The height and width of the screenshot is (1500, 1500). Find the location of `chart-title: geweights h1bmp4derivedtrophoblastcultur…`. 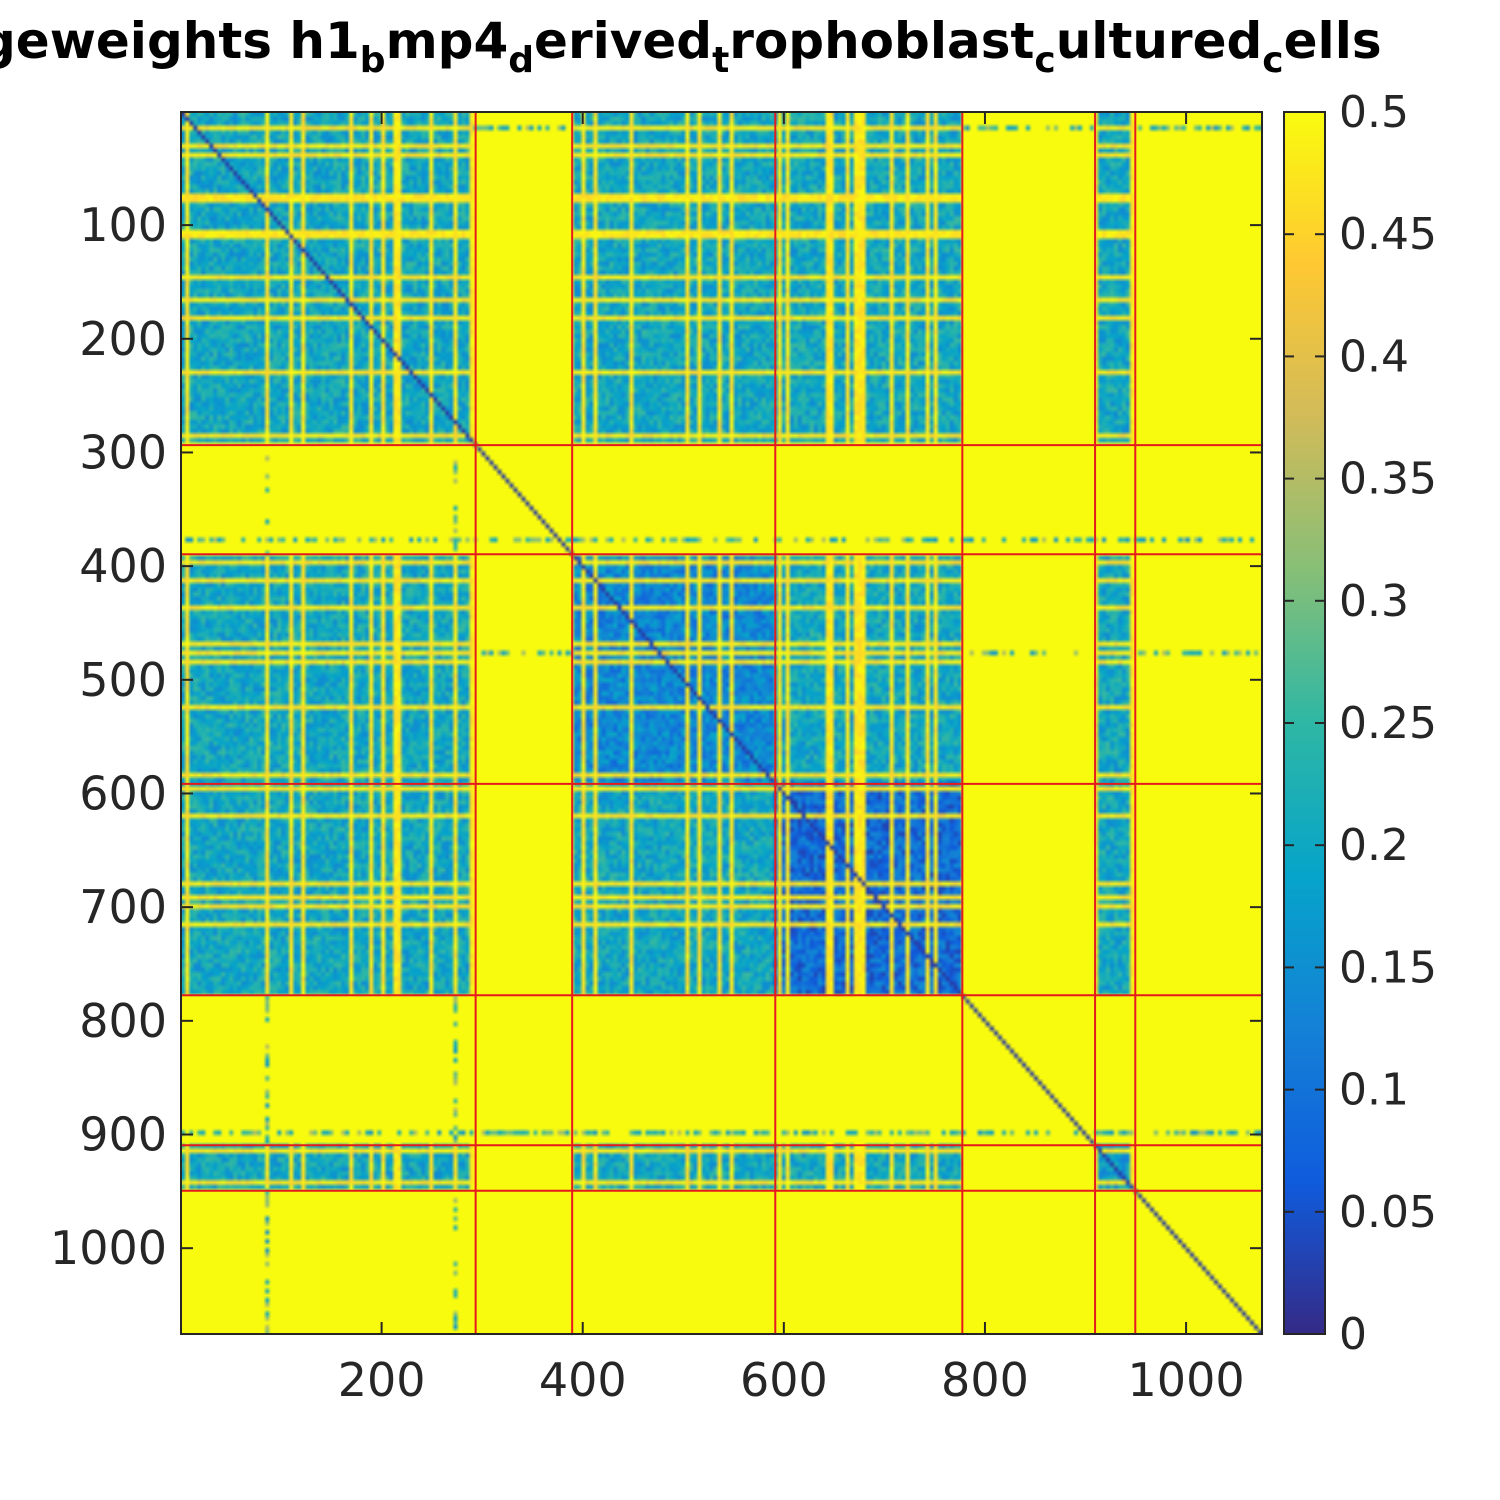

chart-title: geweights h1bmp4derivedtrophoblastcultur… is located at coordinates (750, 57).